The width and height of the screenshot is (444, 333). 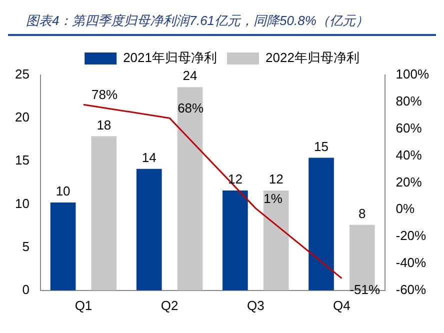 What do you see at coordinates (22, 160) in the screenshot?
I see `y-tick-label: 15` at bounding box center [22, 160].